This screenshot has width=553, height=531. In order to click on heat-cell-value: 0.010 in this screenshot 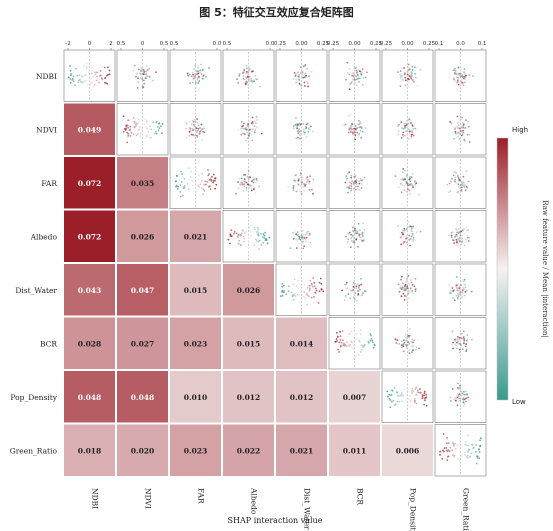, I will do `click(196, 397)`.